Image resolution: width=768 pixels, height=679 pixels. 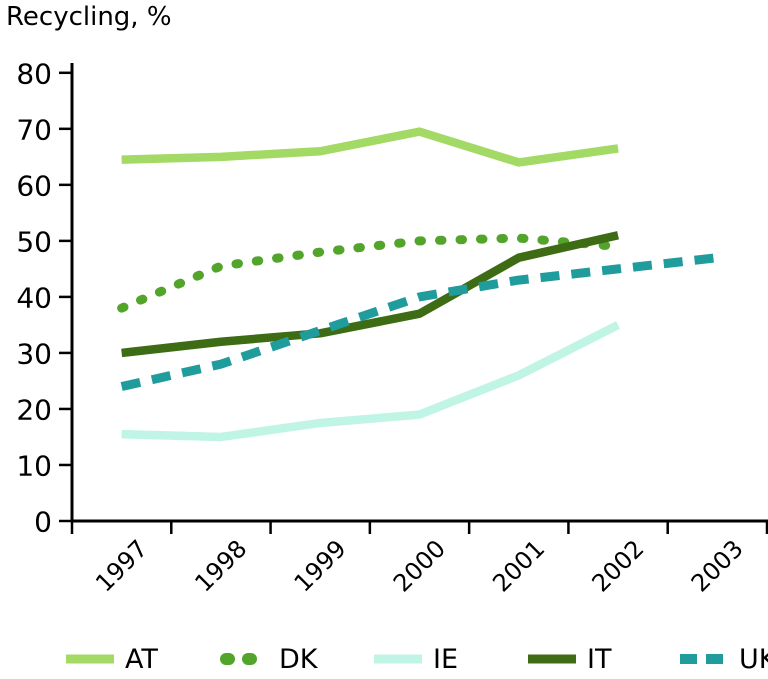 I want to click on x-tick-label: 1998, so click(x=220, y=566).